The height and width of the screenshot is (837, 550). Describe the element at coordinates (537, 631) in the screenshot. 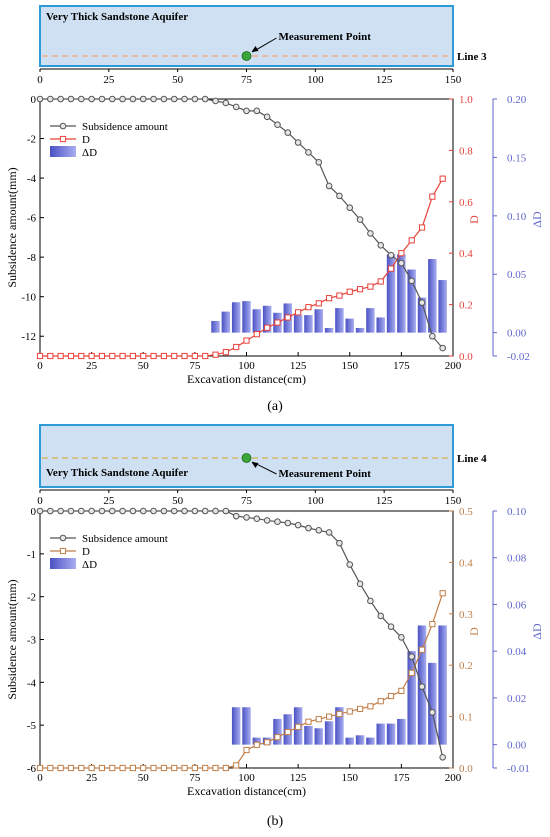

I see `delta-d-axis-title: ΔD` at that location.